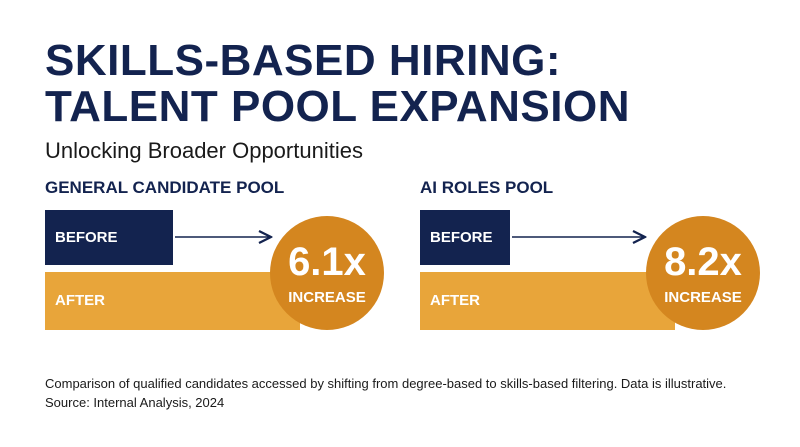  Describe the element at coordinates (327, 262) in the screenshot. I see `multiplier: 6.1x` at that location.